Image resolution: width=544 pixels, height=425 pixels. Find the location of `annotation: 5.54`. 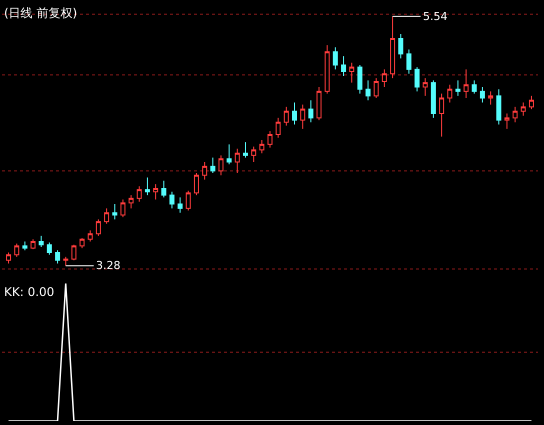

annotation: 5.54 is located at coordinates (435, 16).